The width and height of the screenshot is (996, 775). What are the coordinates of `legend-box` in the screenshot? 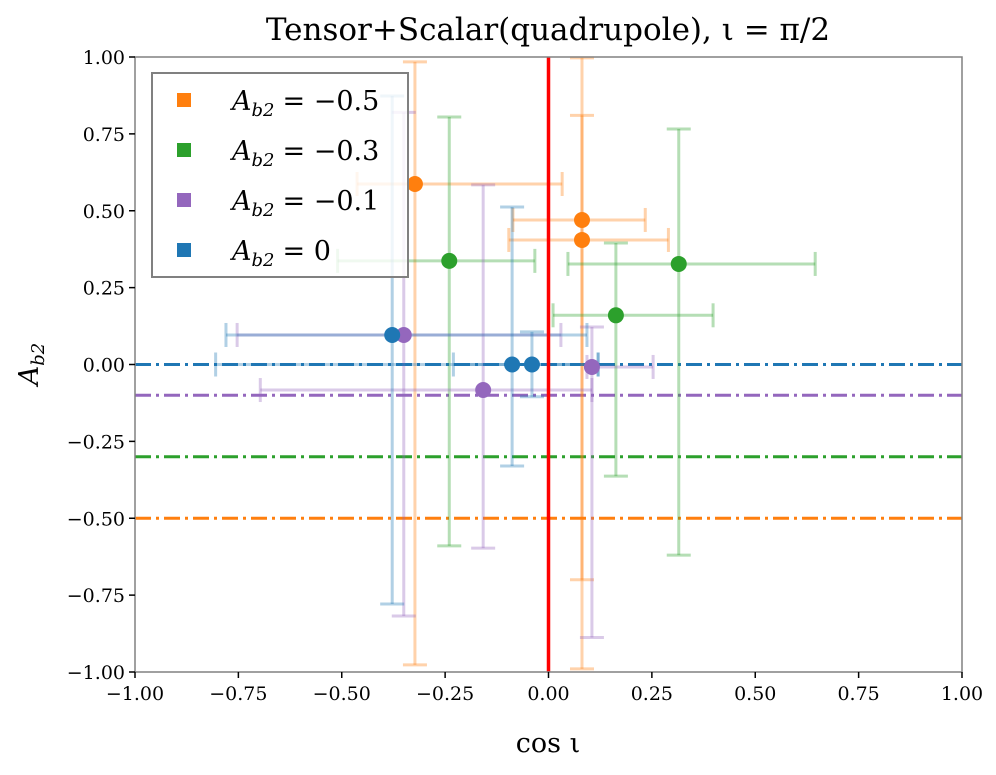 It's located at (280, 175).